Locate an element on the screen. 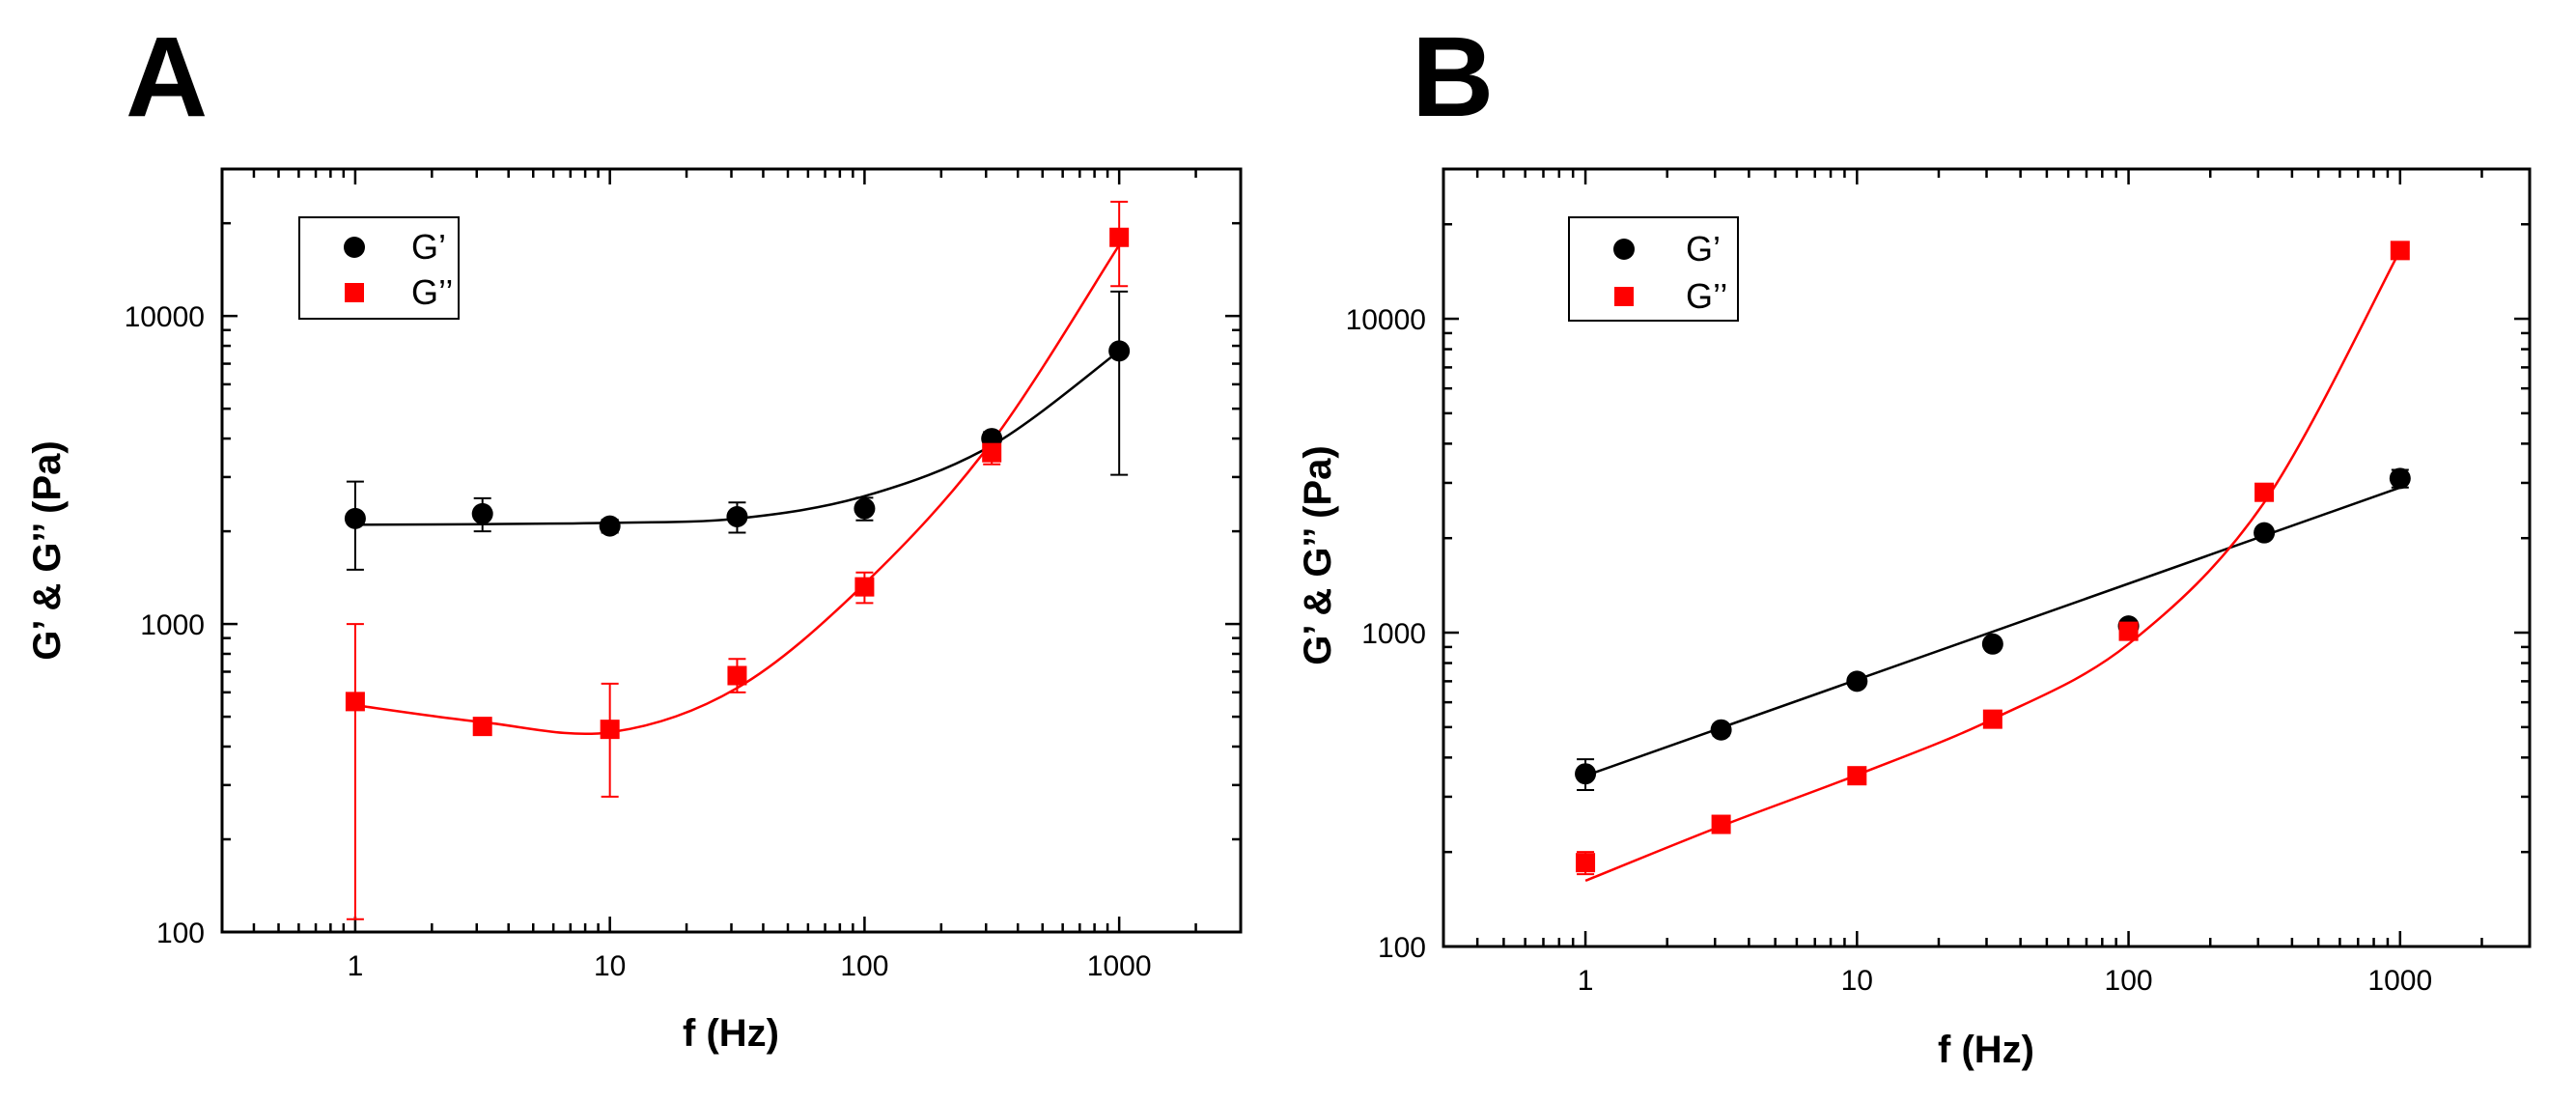 The width and height of the screenshot is (2576, 1102). legend-marker-g-prime-a is located at coordinates (355, 247).